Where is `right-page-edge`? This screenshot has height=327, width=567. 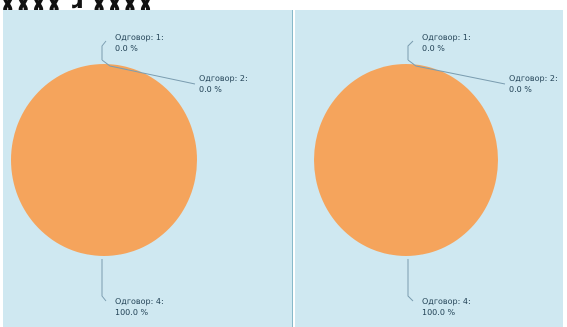 right-page-edge is located at coordinates (565, 168).